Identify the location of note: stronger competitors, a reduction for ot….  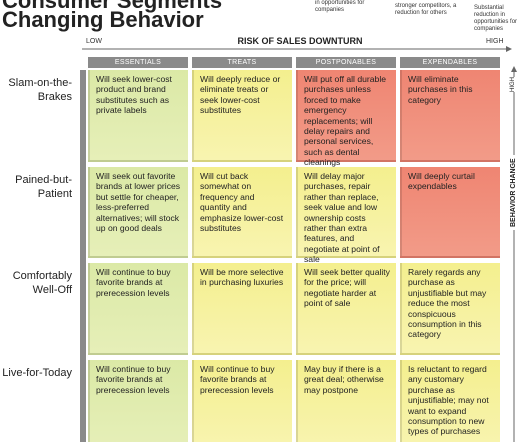
(426, 9).